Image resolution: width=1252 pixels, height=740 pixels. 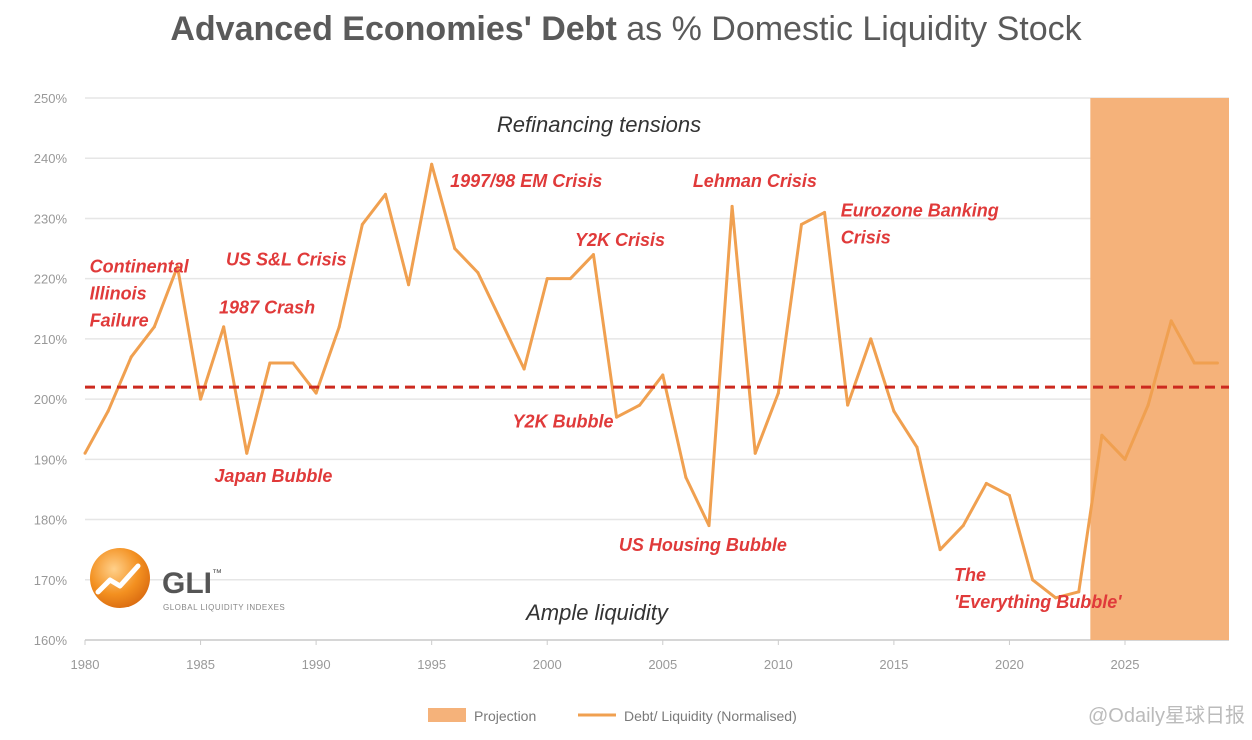 What do you see at coordinates (505, 716) in the screenshot?
I see `legend-label-projection: Projection` at bounding box center [505, 716].